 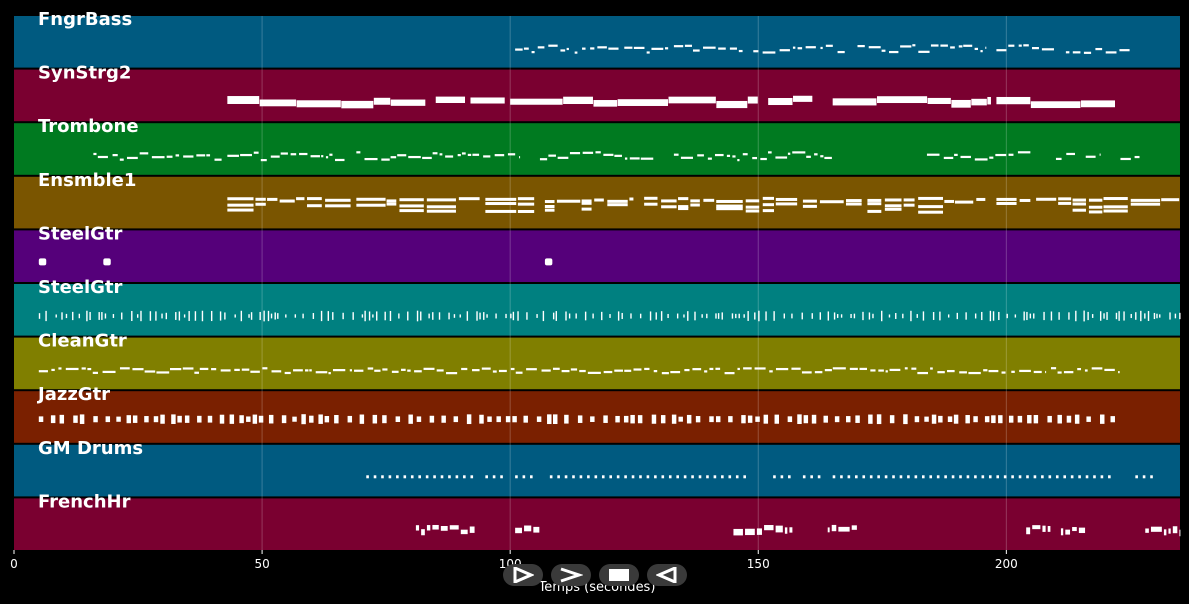 I want to click on play-button, so click(x=523, y=575).